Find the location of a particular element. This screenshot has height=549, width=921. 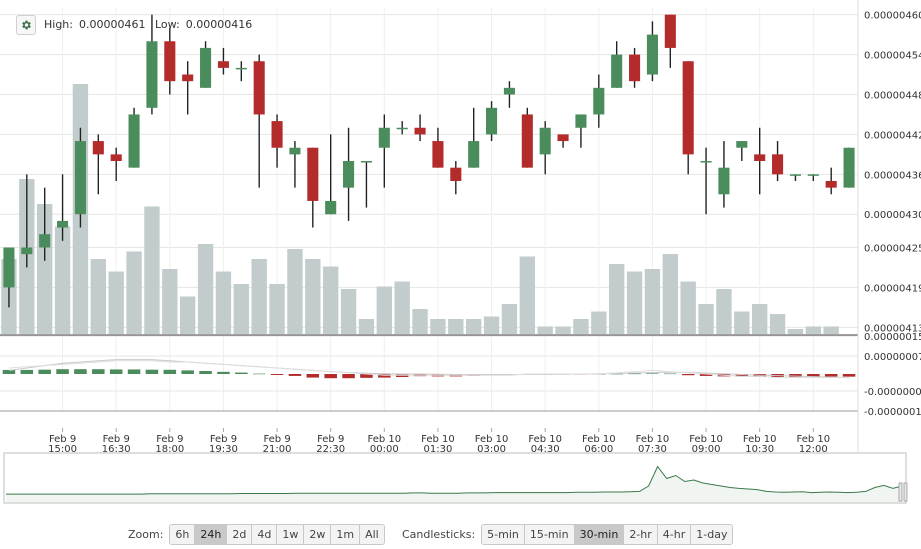

candlestick-button-15-min: 15-min is located at coordinates (549, 534).